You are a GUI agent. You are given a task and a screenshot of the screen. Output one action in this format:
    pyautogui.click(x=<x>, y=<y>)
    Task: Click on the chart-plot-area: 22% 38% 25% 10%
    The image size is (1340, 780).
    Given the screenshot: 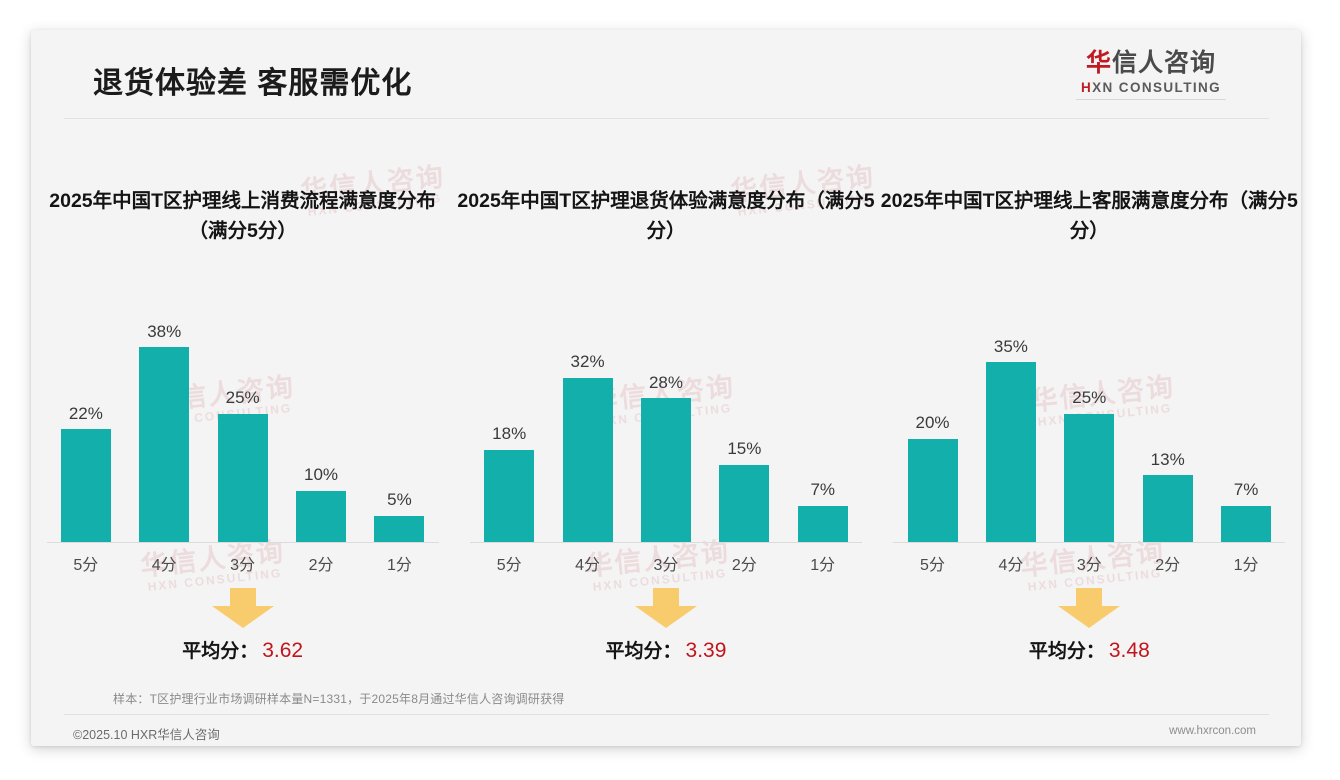 What is the action you would take?
    pyautogui.click(x=242, y=436)
    